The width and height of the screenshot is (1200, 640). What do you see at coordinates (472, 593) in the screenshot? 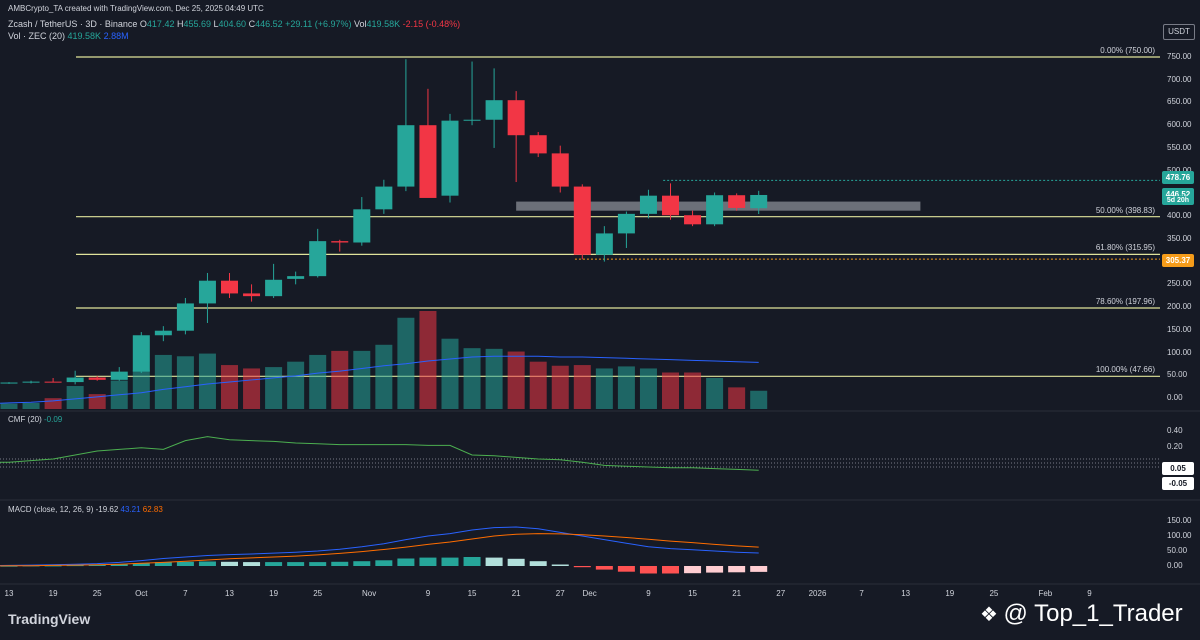
I see `x-tick-label: 15` at bounding box center [472, 593].